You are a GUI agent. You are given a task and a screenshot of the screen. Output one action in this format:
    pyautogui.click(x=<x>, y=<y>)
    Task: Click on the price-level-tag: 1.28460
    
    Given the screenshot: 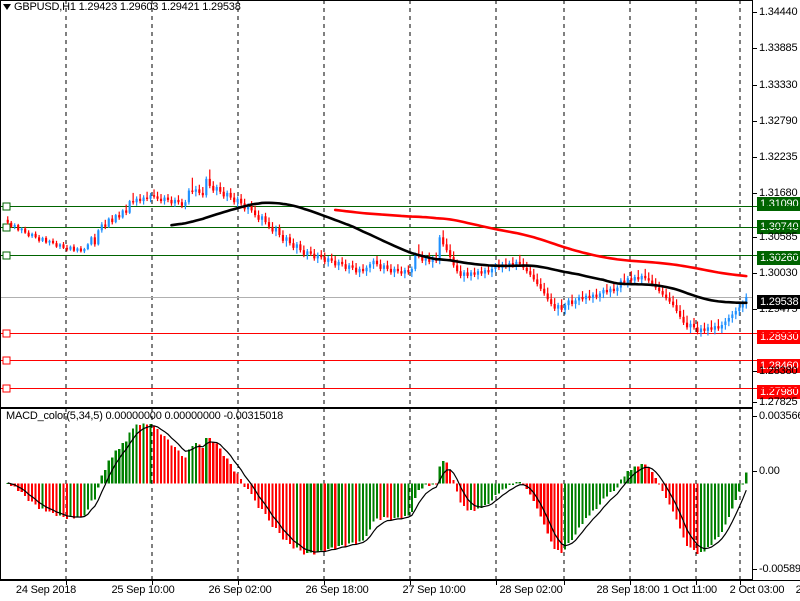 What is the action you would take?
    pyautogui.click(x=778, y=366)
    